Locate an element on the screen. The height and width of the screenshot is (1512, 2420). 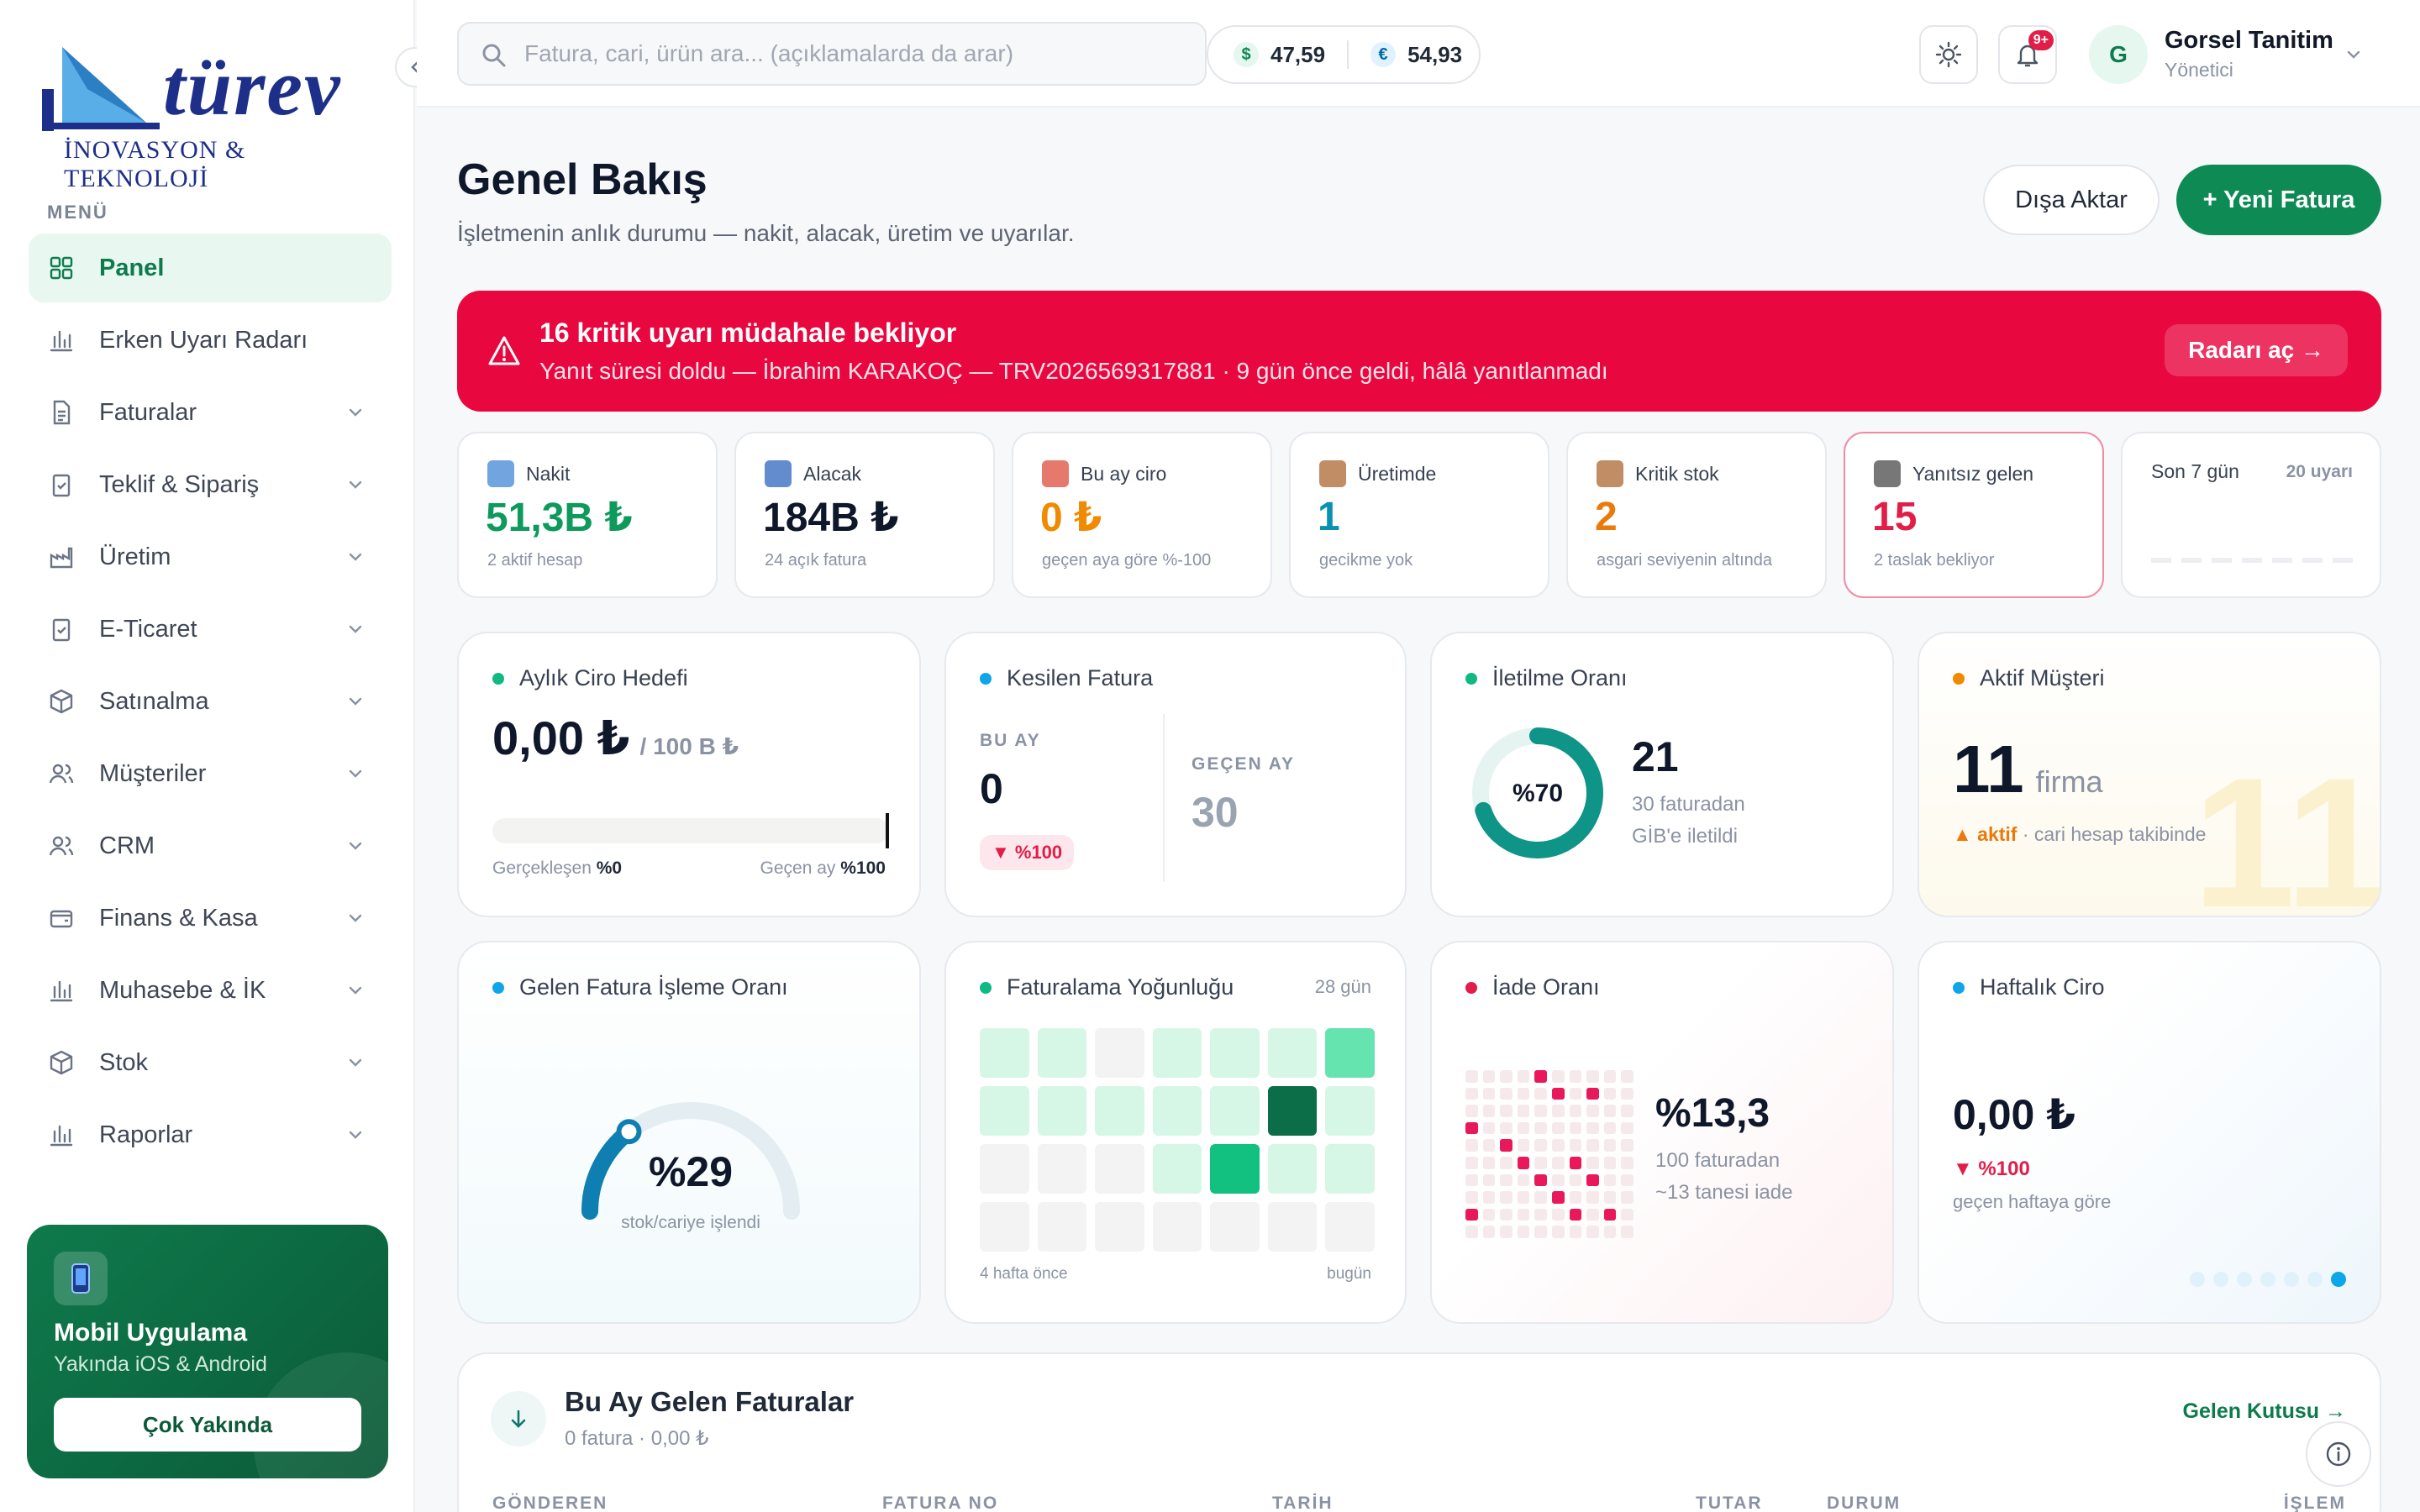
weekly-change: ▼ %100 is located at coordinates (1991, 1169).